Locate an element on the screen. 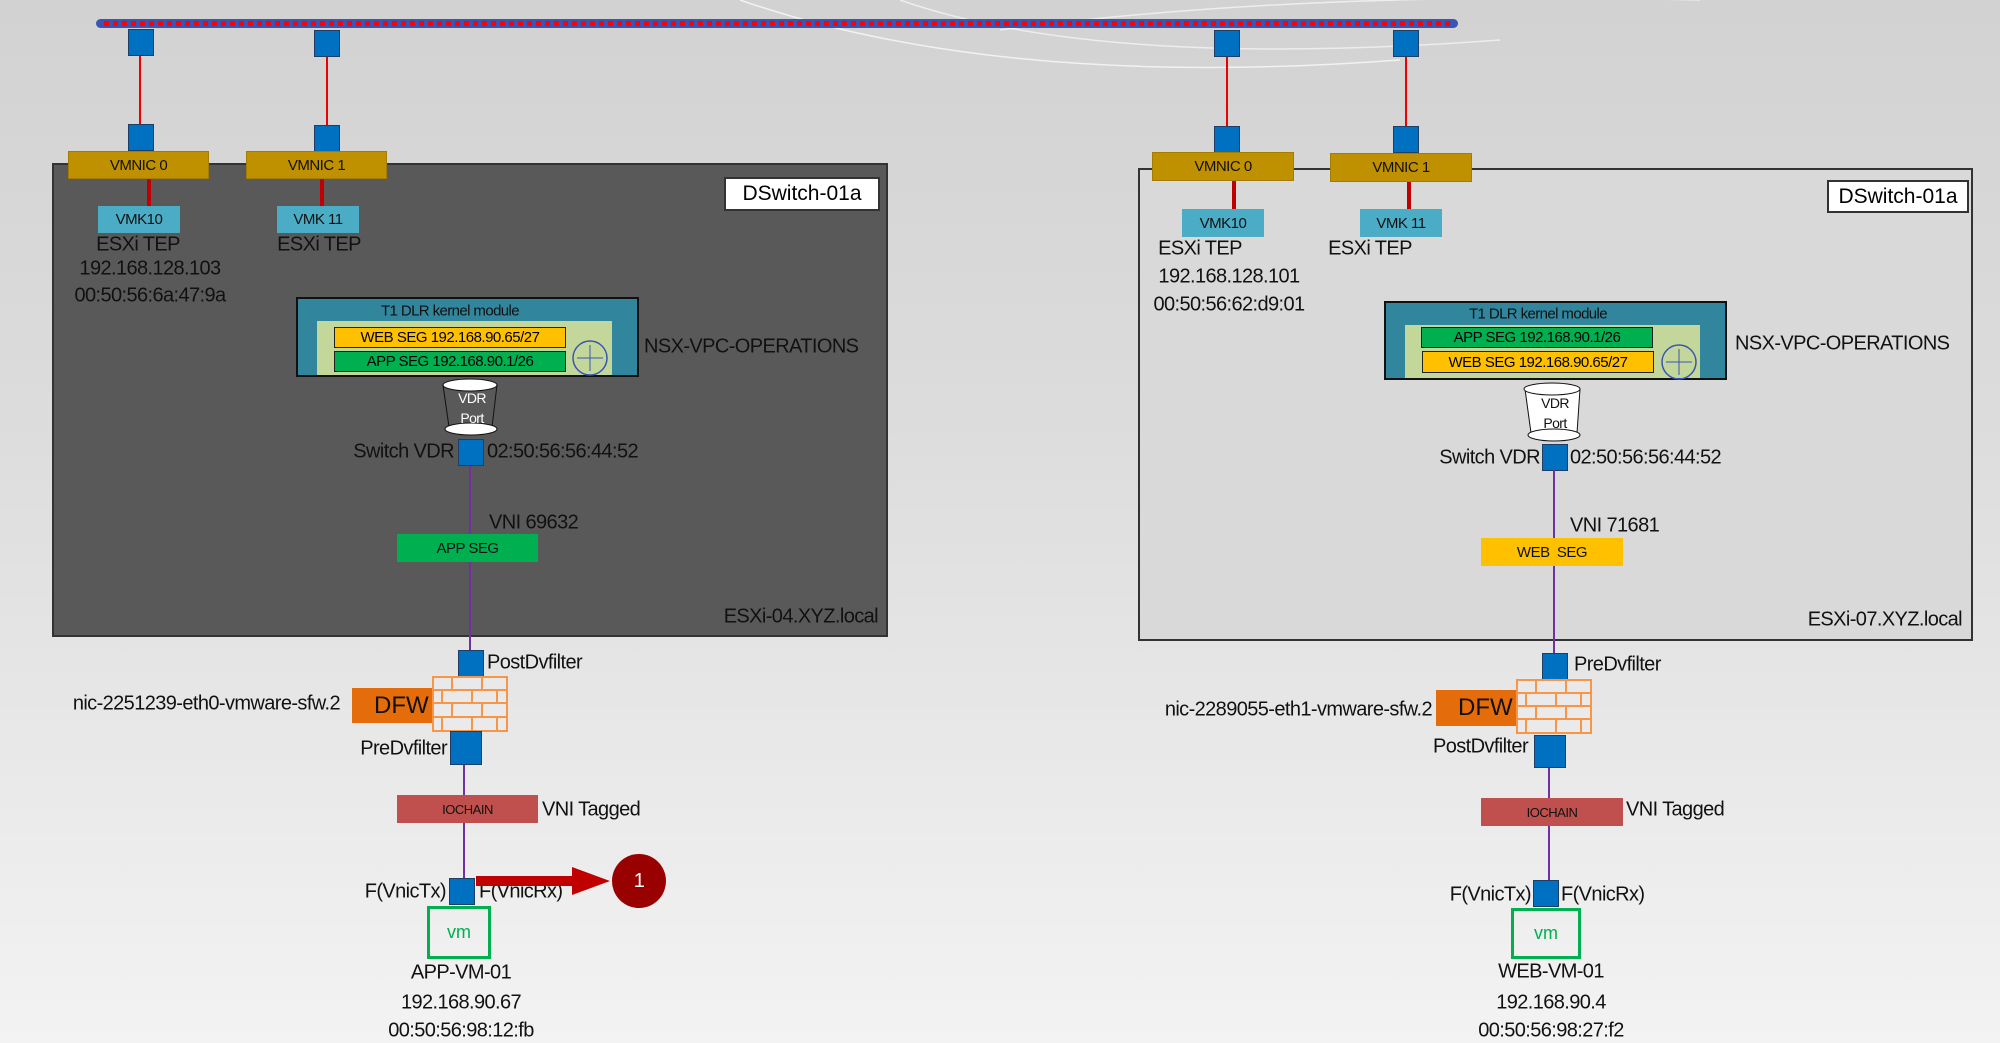 The image size is (2000, 1043). segment-box: WEB SEG is located at coordinates (1552, 552).